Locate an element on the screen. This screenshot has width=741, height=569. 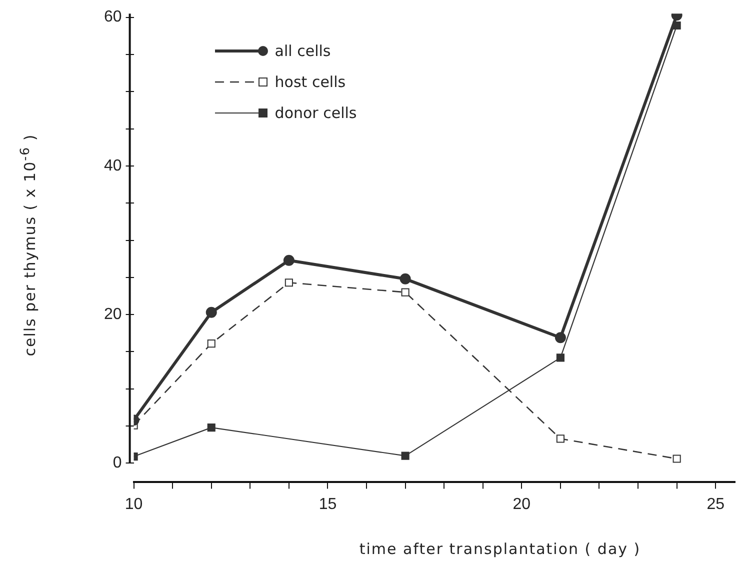
y-tick-label: 60 is located at coordinates (113, 17).